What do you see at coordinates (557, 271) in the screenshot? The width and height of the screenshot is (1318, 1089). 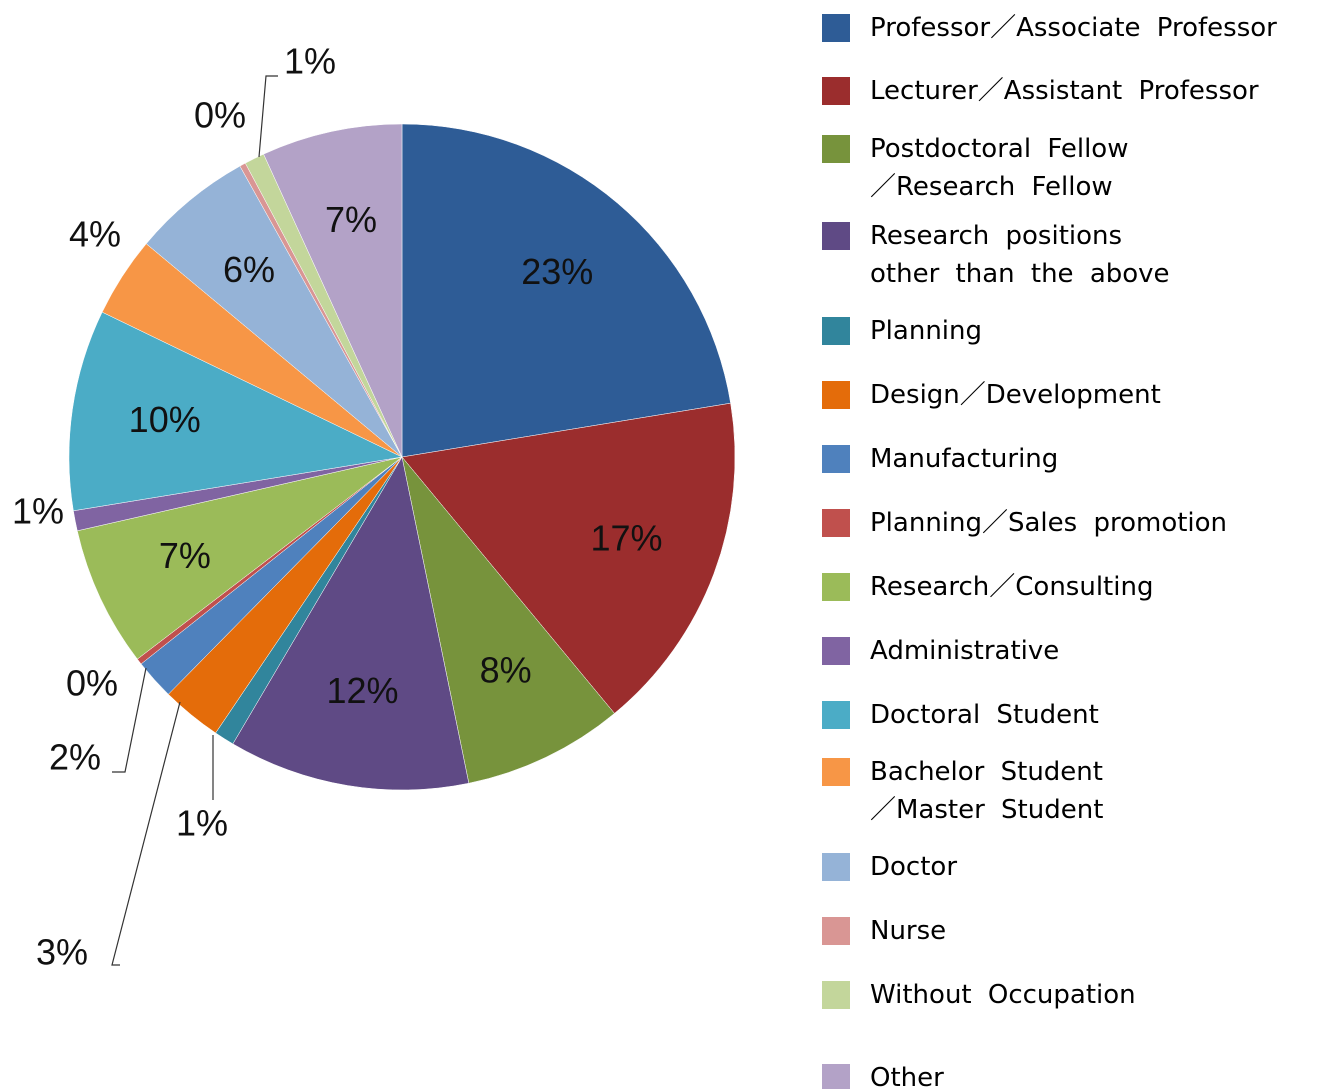 I see `data-label: 23%` at bounding box center [557, 271].